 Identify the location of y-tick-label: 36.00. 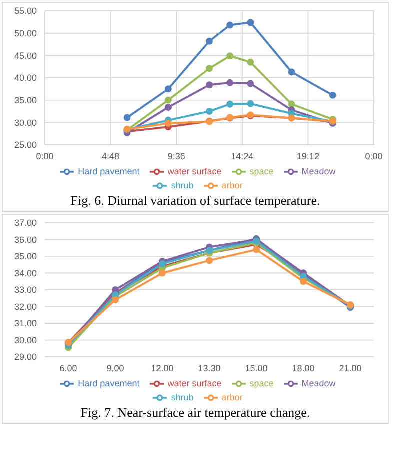
(25, 239).